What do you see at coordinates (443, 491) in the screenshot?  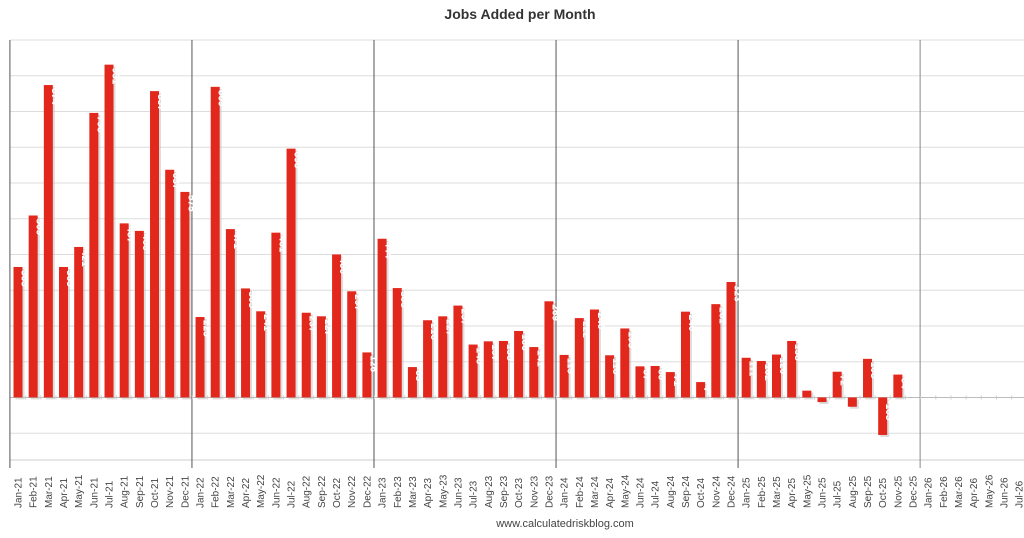 I see `x-tick-label: May-23` at bounding box center [443, 491].